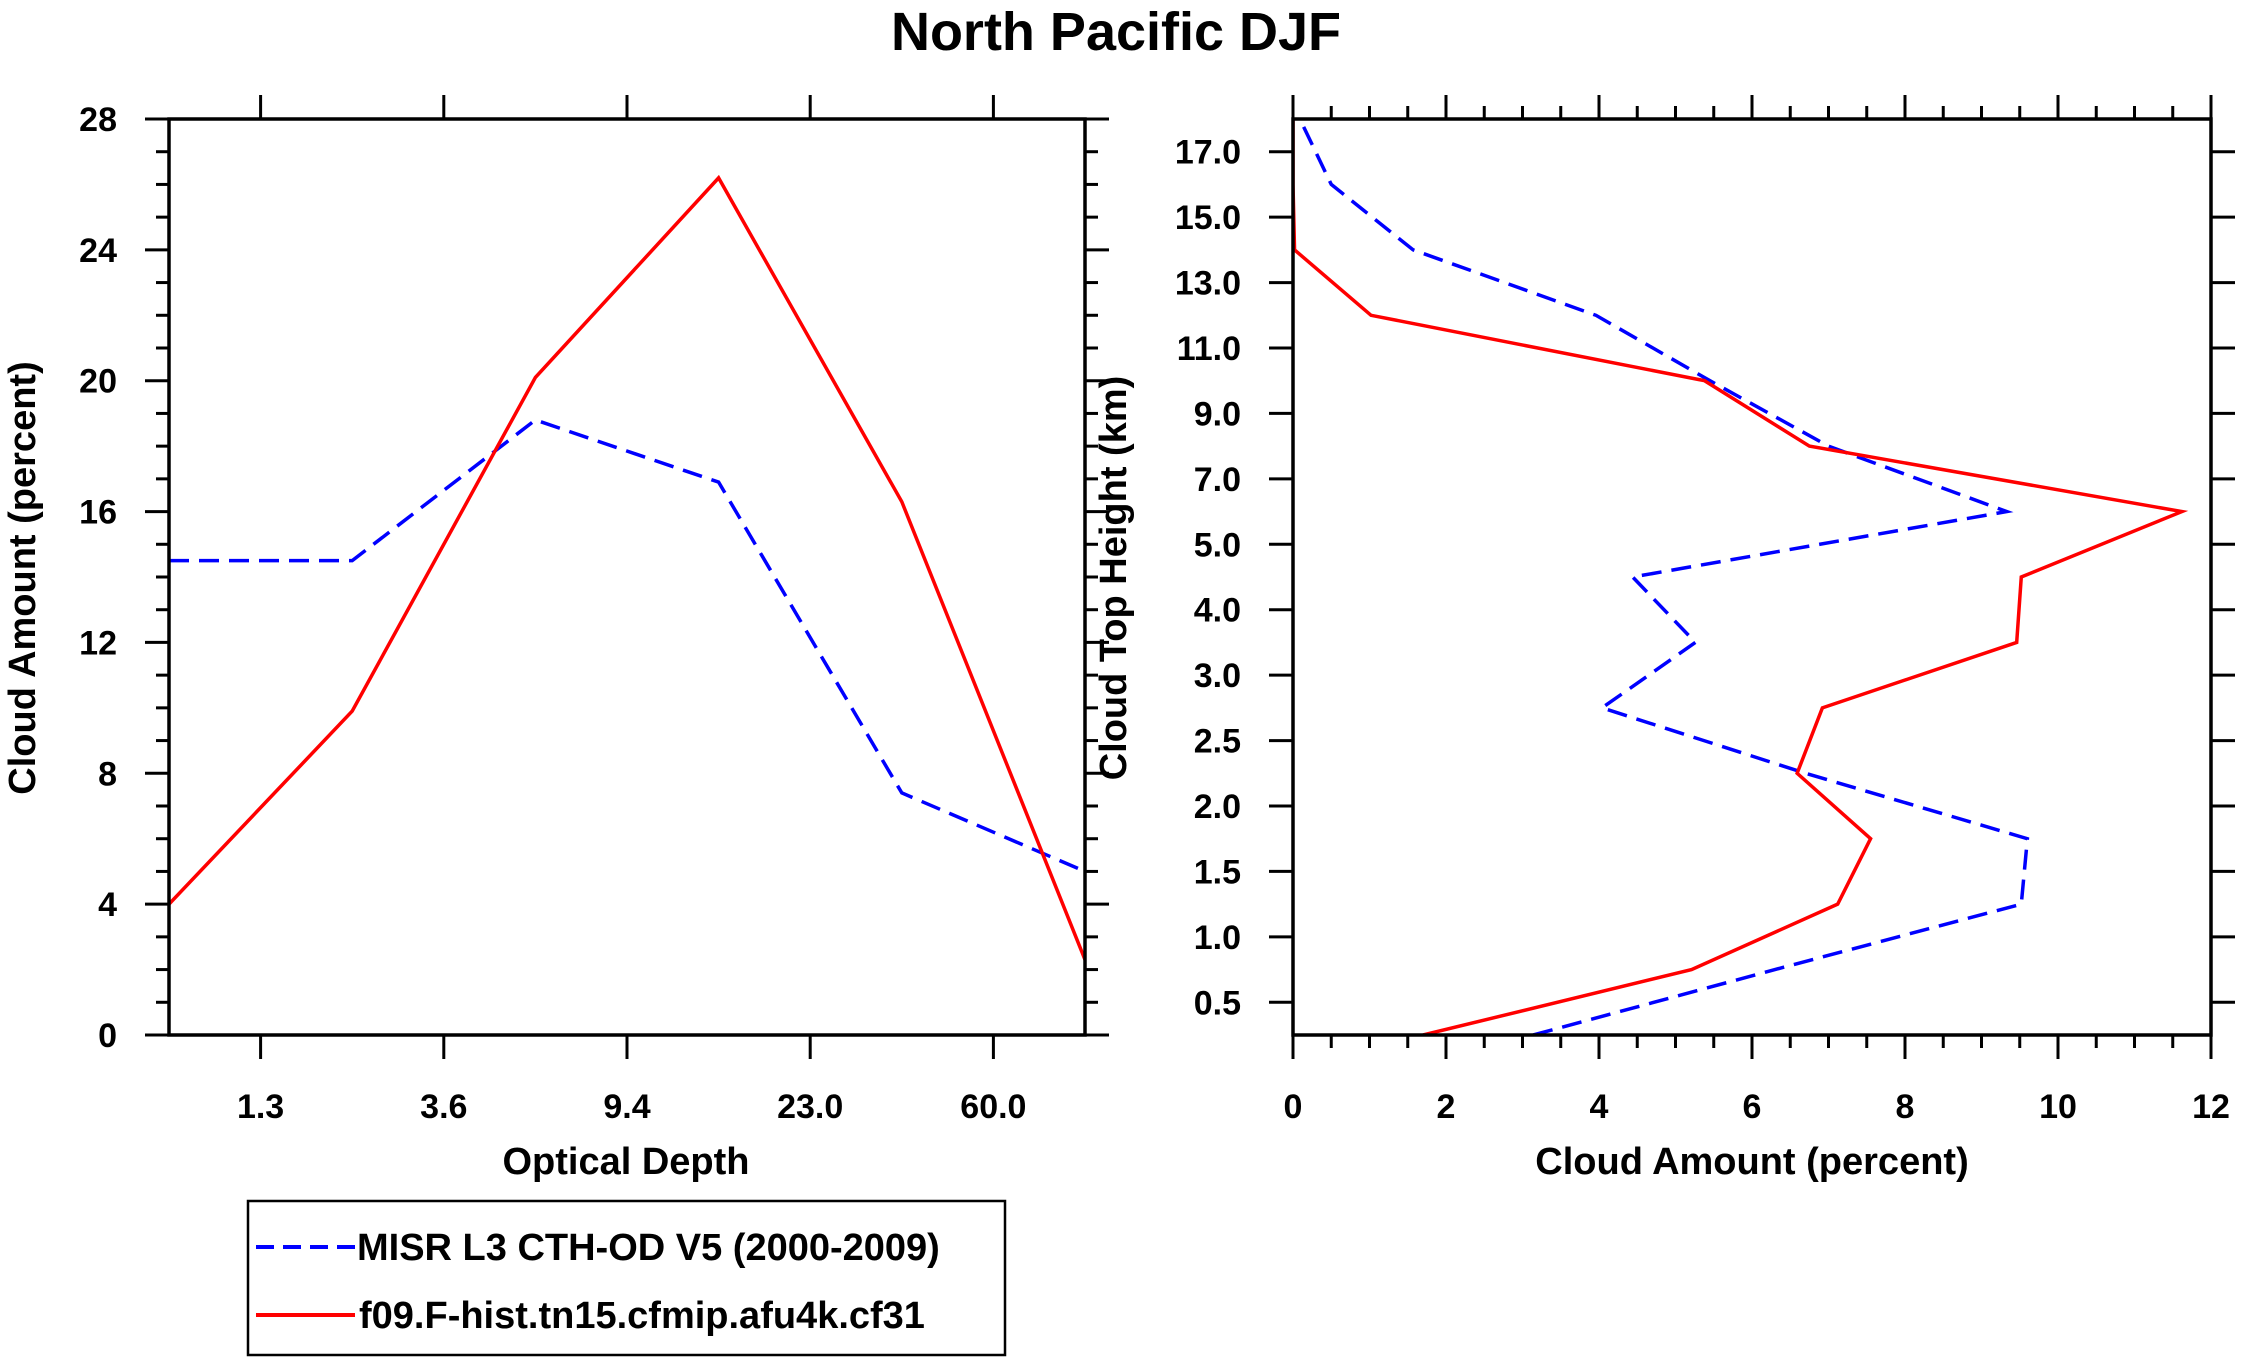 This screenshot has width=2241, height=1364. I want to click on y-tick-label: 1.5, so click(1217, 872).